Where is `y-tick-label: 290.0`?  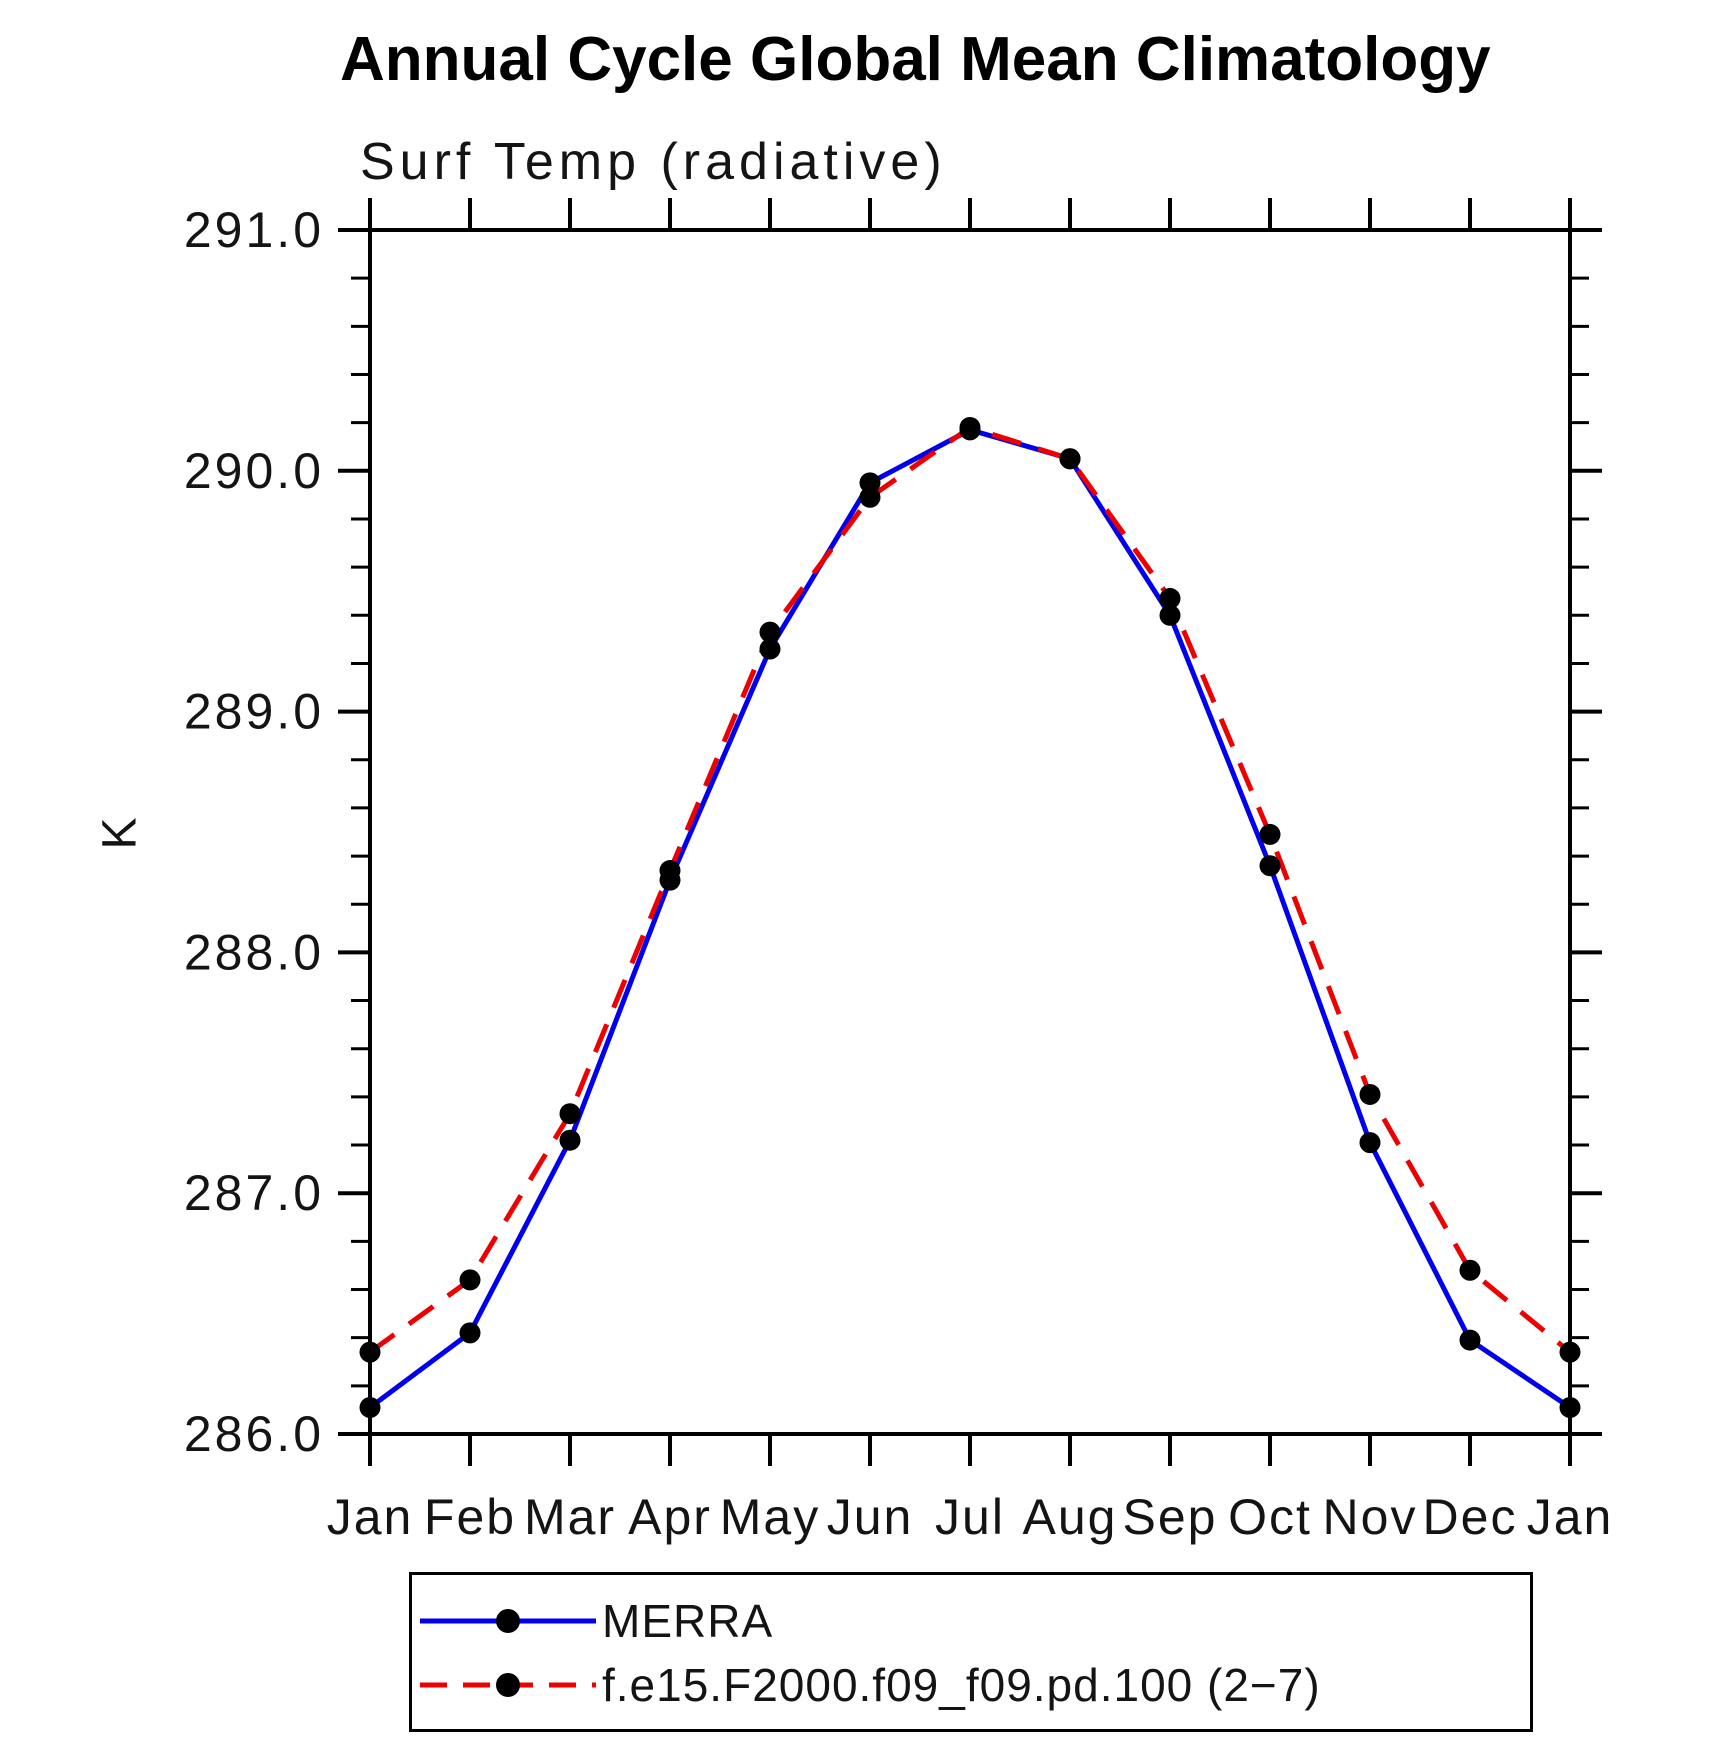 y-tick-label: 290.0 is located at coordinates (254, 471).